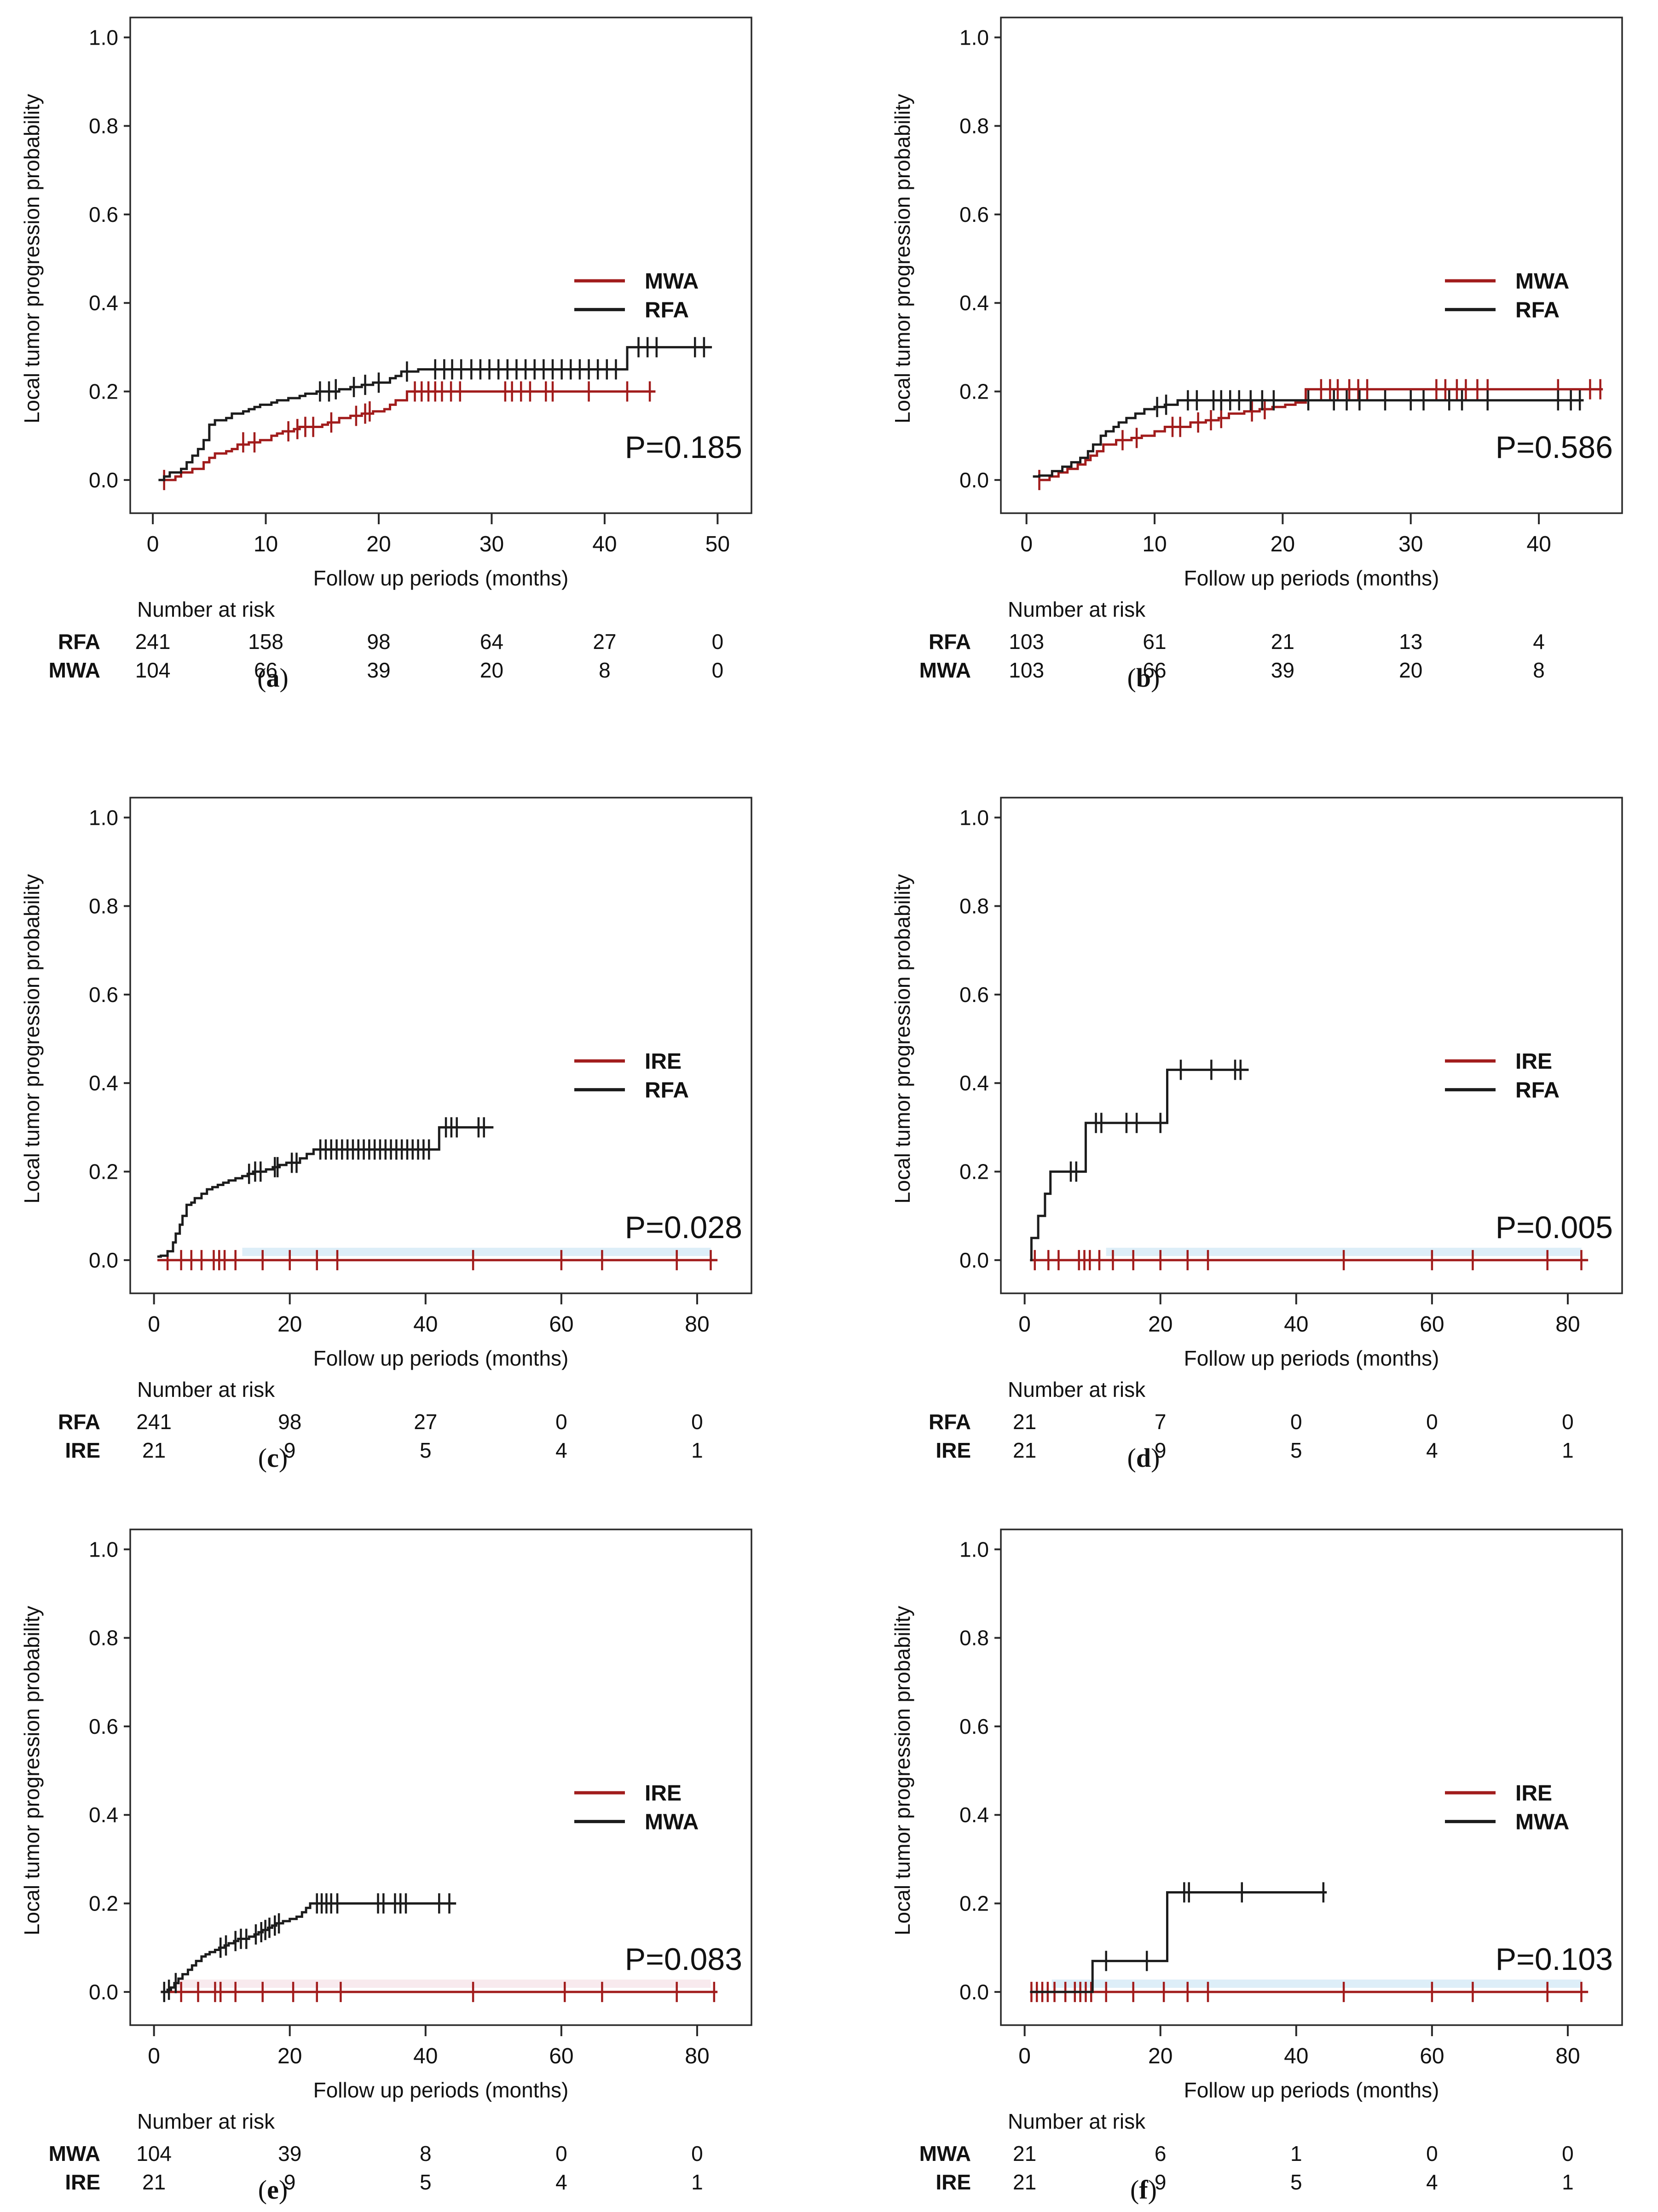 This screenshot has width=1658, height=2212. What do you see at coordinates (683, 1227) in the screenshot?
I see `p-value: P=0.028` at bounding box center [683, 1227].